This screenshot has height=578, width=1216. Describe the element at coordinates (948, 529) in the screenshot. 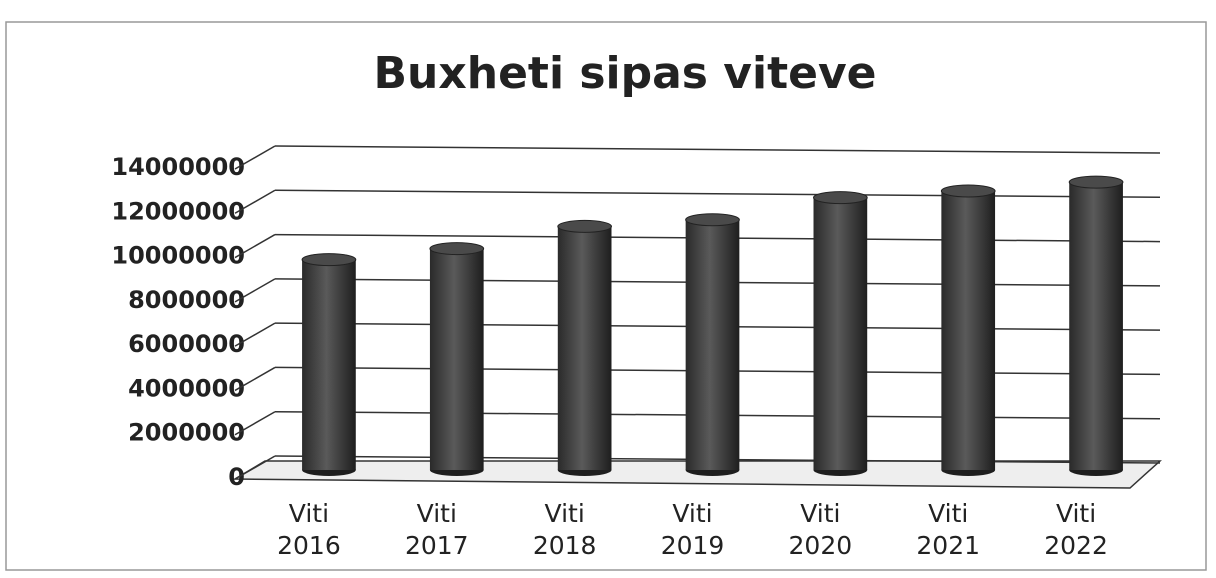

I see `x-tick-label: Viti 2021` at that location.